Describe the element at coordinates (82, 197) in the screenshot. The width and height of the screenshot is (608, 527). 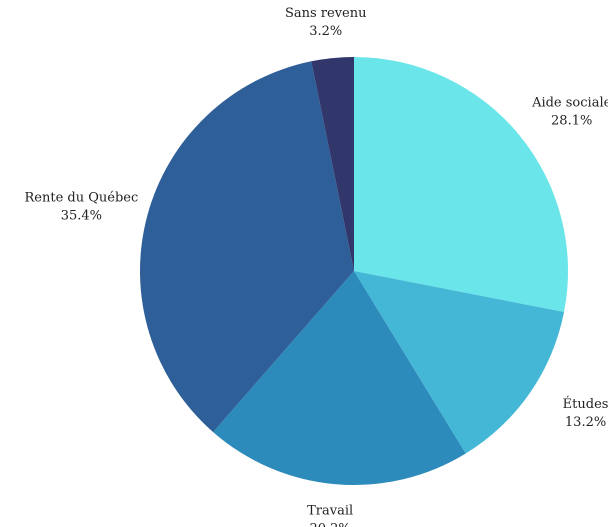
I see `slice-label: Rente du Québec` at that location.